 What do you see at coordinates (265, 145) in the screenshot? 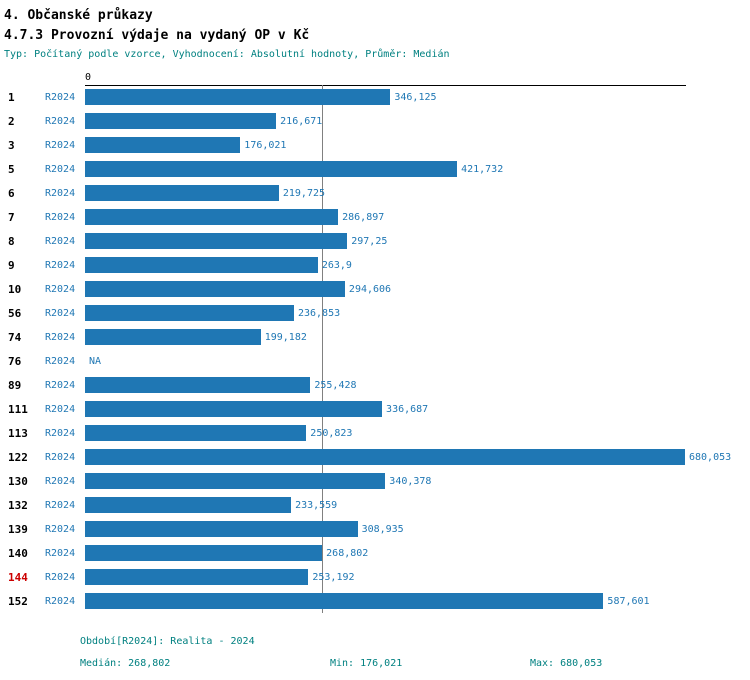
I see `value-label: 176,021` at bounding box center [265, 145].